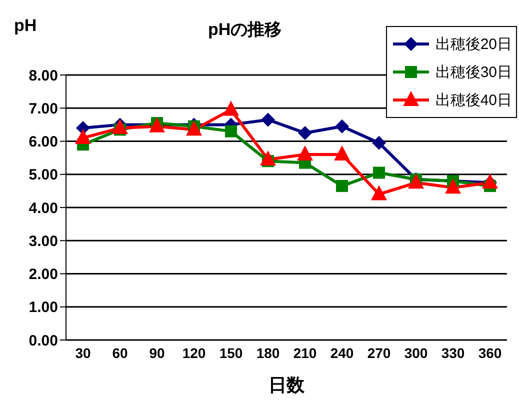  Describe the element at coordinates (25, 26) in the screenshot. I see `y-axis-title: pH` at that location.